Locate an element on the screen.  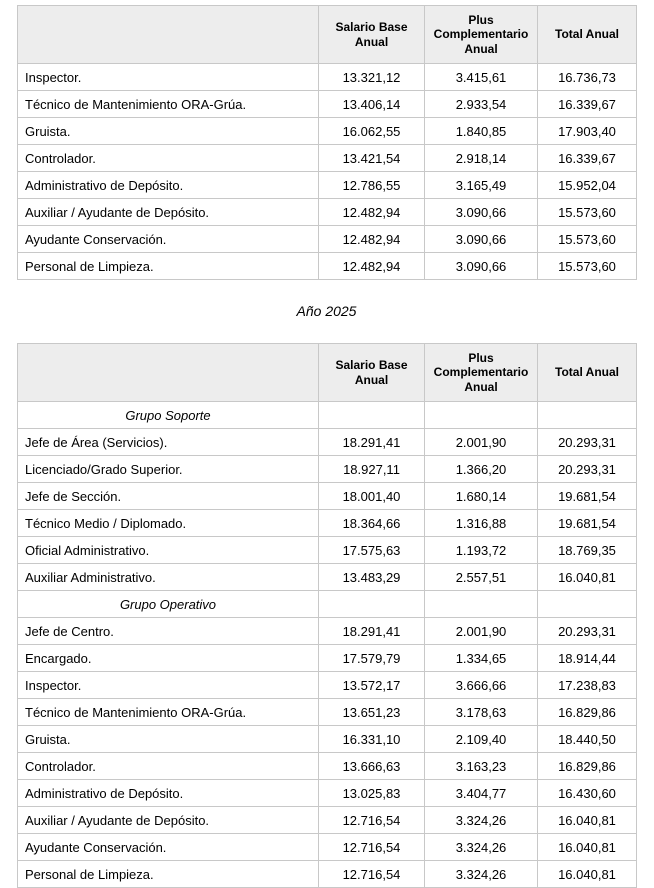
row-label: Auxiliar / Ayudante de Depósito. is located at coordinates (168, 820).